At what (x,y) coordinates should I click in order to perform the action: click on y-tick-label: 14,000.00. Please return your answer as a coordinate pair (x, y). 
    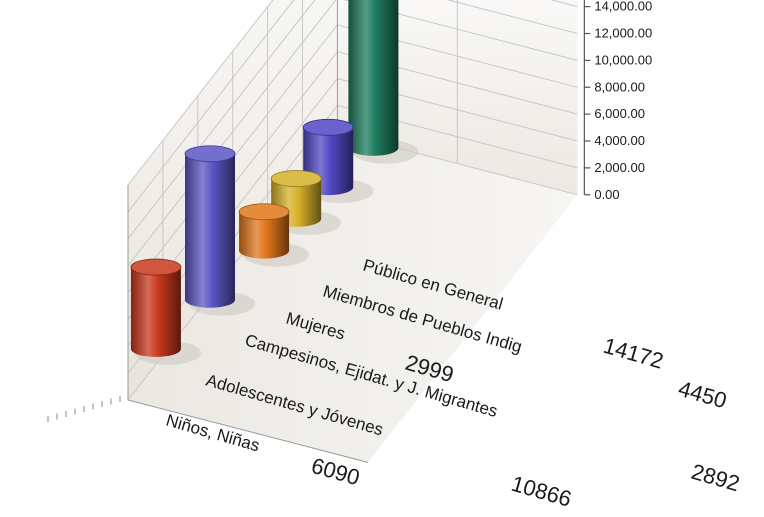
    Looking at the image, I should click on (623, 7).